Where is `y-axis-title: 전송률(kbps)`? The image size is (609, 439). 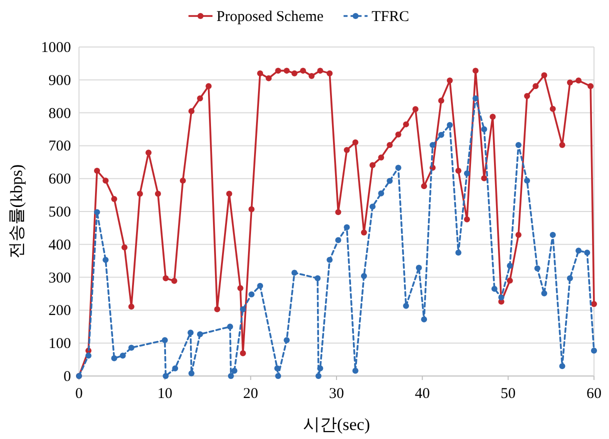
y-axis-title: 전송률(kbps) is located at coordinates (16, 211).